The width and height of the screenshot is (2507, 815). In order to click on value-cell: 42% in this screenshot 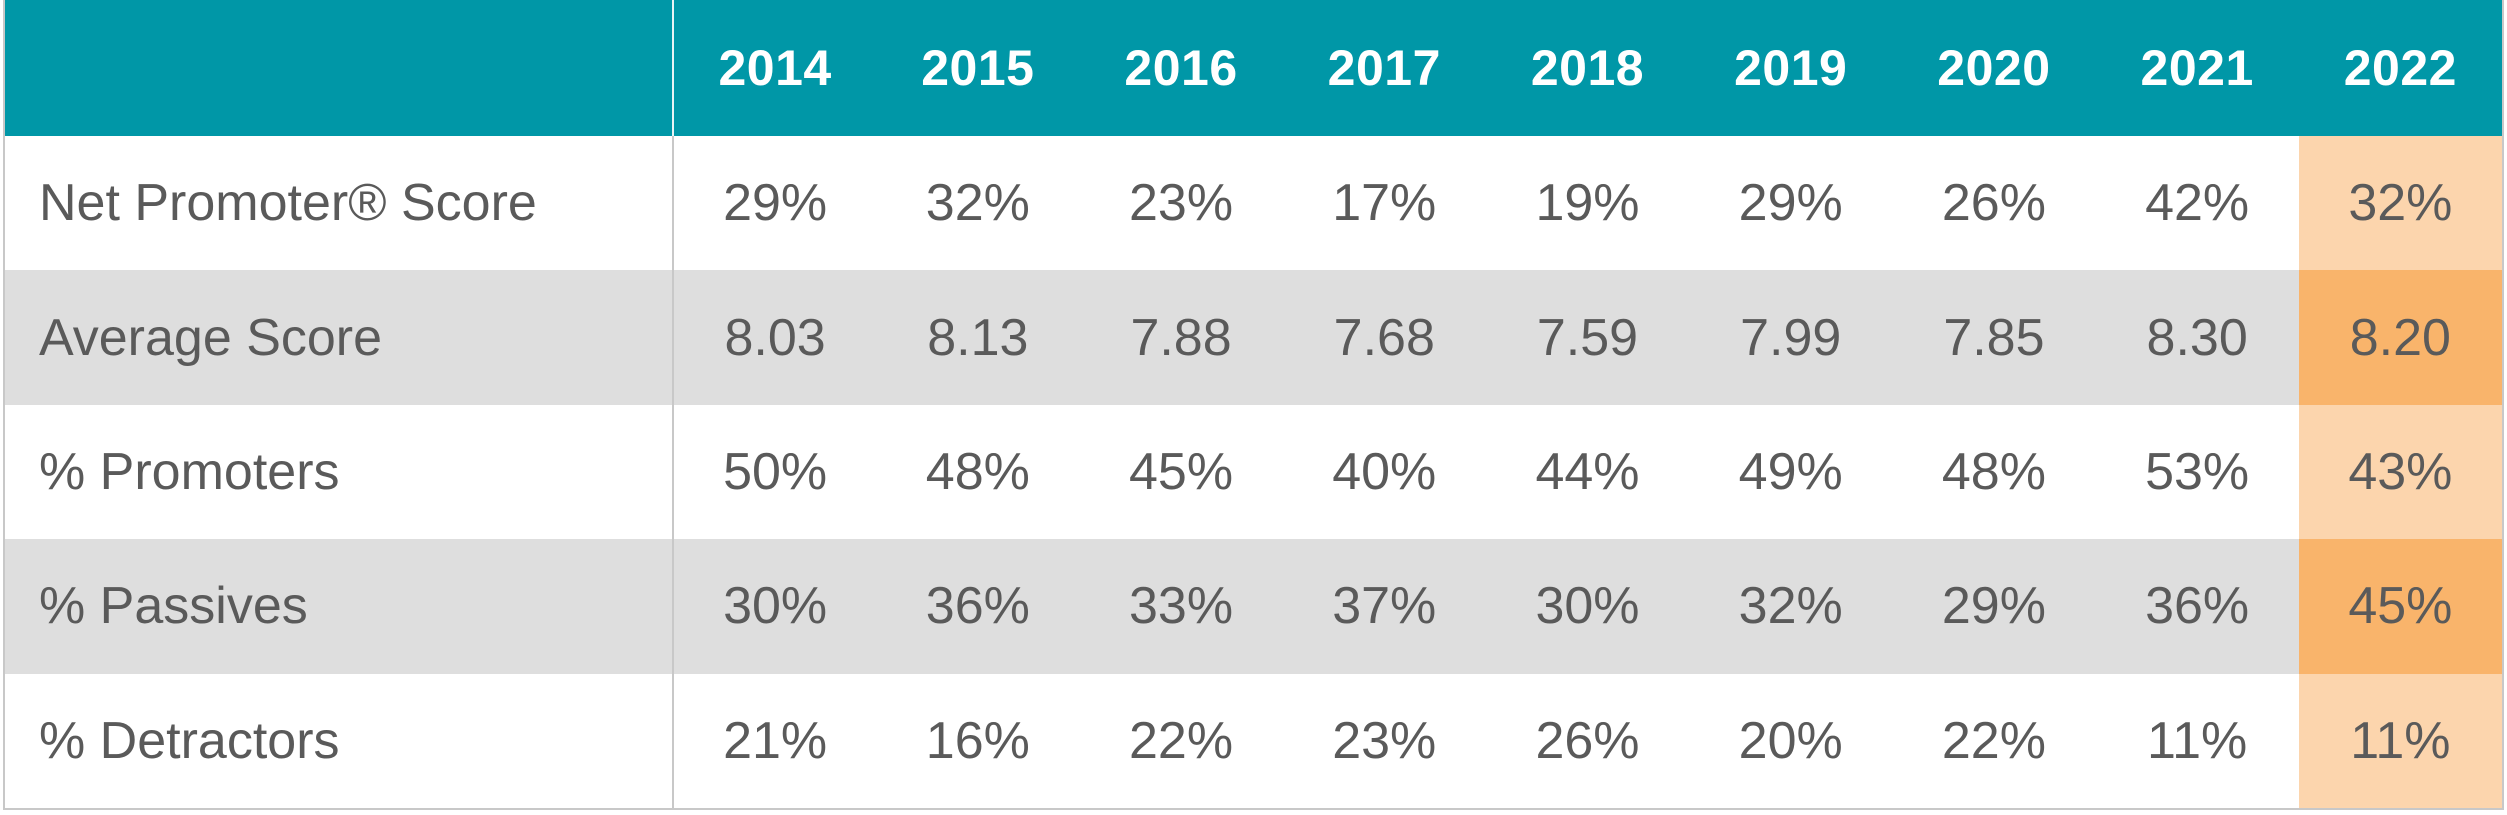, I will do `click(2197, 203)`.